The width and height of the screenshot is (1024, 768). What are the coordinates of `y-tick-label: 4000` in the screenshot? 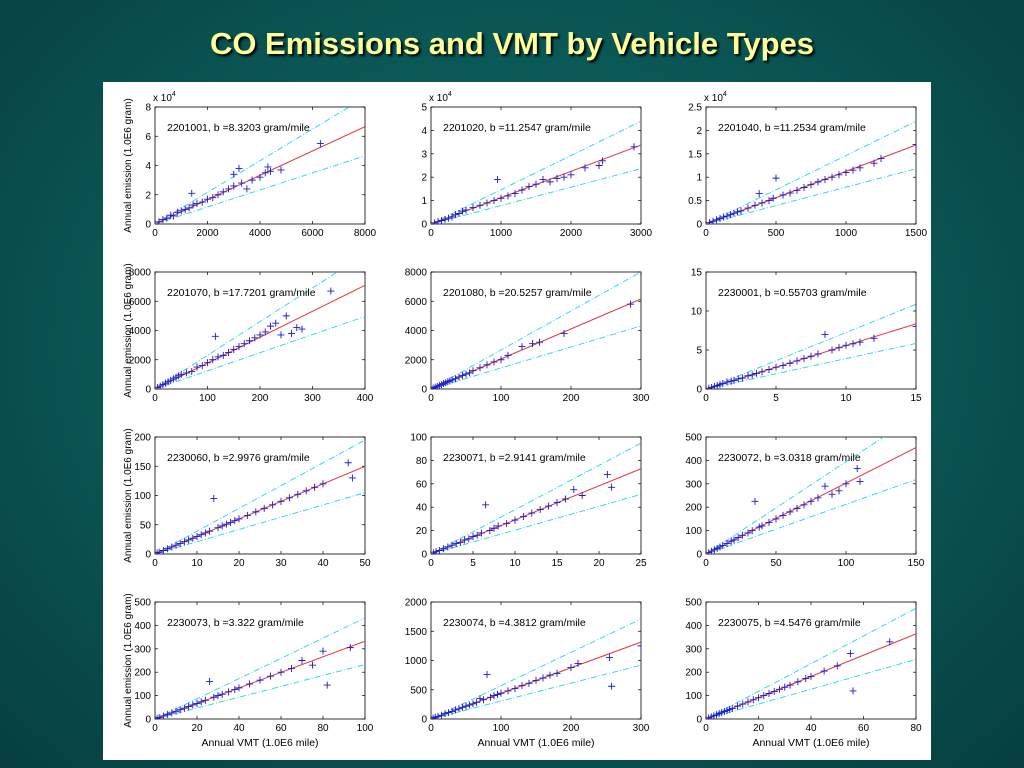 It's located at (140, 331).